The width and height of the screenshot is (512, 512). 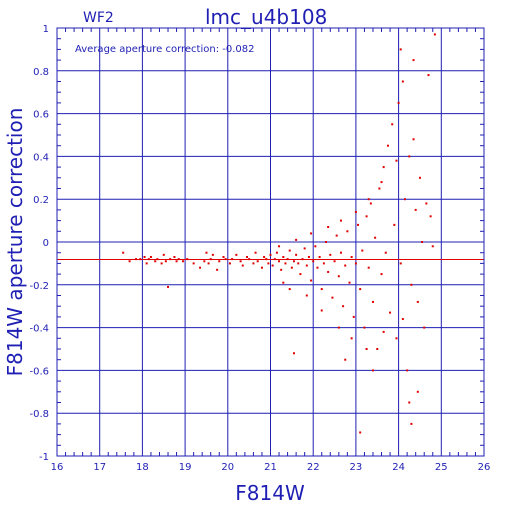 I want to click on y-tick-label: -1, so click(x=44, y=457).